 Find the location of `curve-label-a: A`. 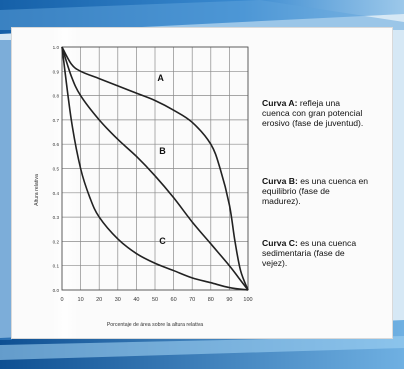

curve-label-a: A is located at coordinates (160, 78).